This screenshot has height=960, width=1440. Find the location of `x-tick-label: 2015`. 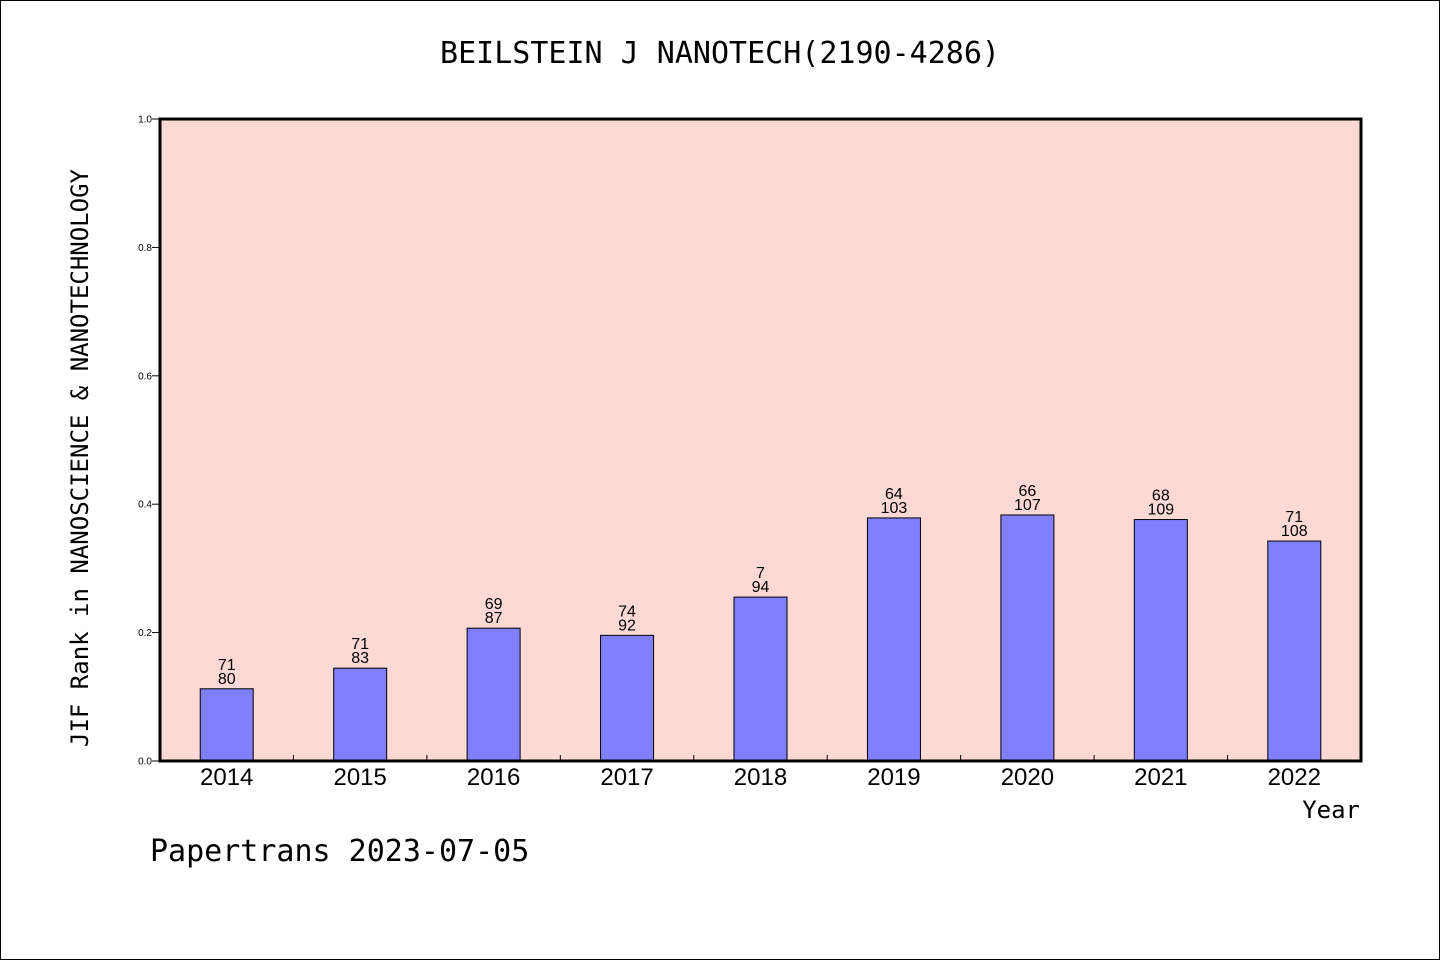

x-tick-label: 2015 is located at coordinates (359, 777).